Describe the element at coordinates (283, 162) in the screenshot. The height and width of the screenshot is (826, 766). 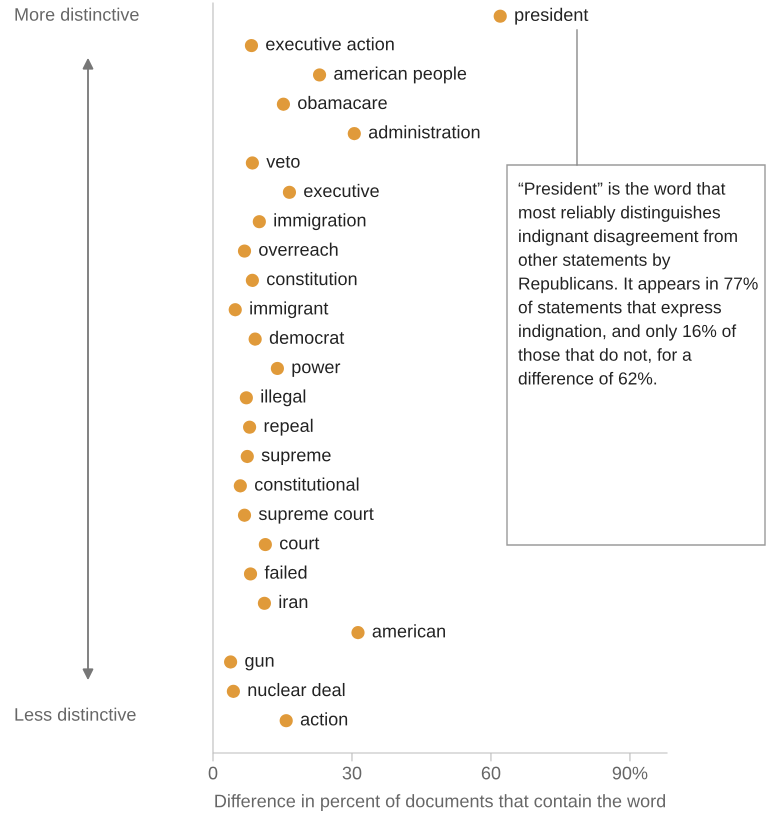
I see `y-tick-label: veto` at that location.